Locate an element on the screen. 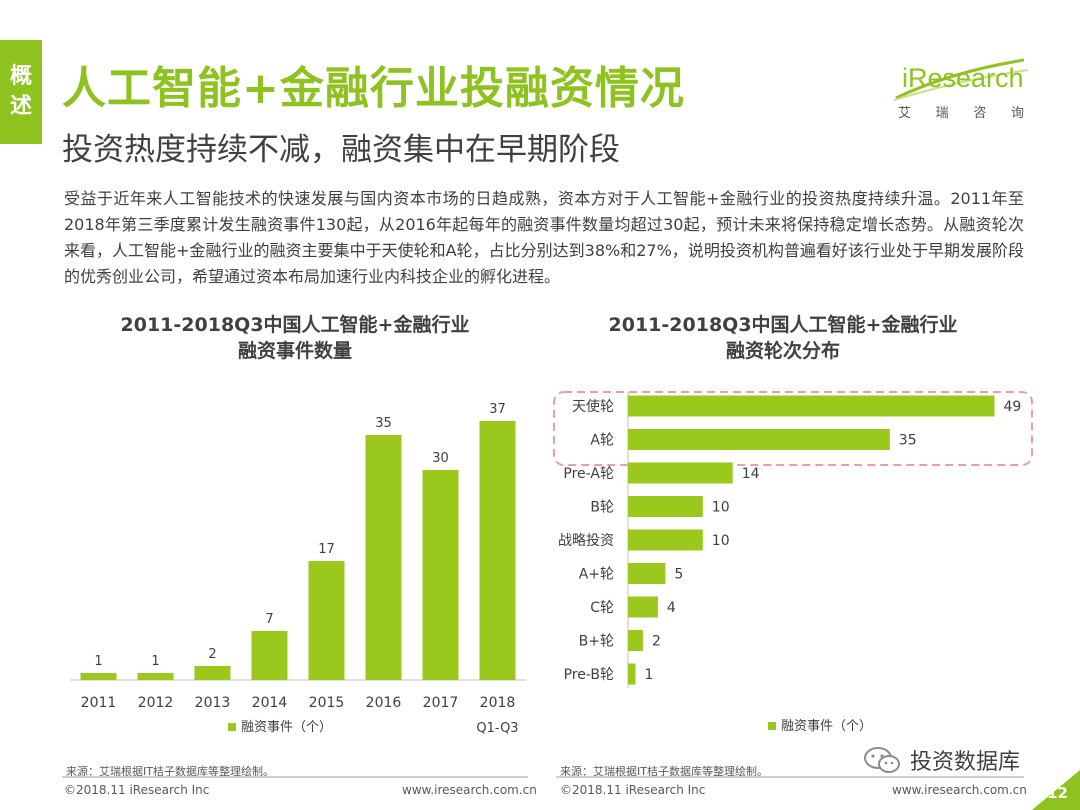 The width and height of the screenshot is (1080, 810). chart1-category-label: 2018 is located at coordinates (498, 703).